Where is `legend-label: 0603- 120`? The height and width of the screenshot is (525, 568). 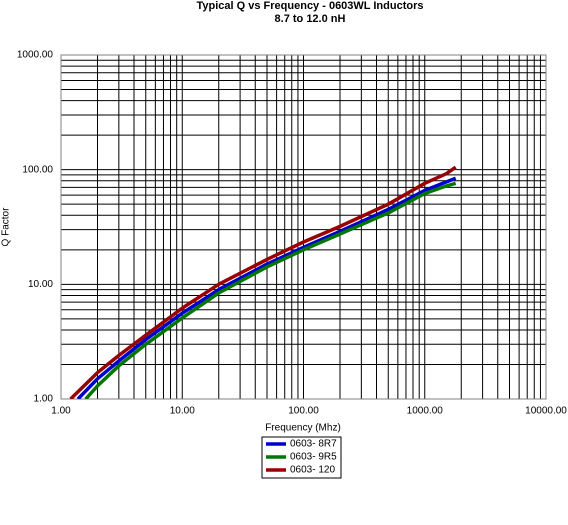 legend-label: 0603- 120 is located at coordinates (312, 470).